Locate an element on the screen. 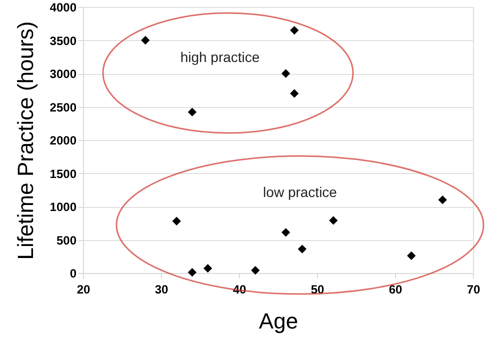 Image resolution: width=490 pixels, height=346 pixels. y-axis-title: Lifetime Practice (hours) is located at coordinates (25, 140).